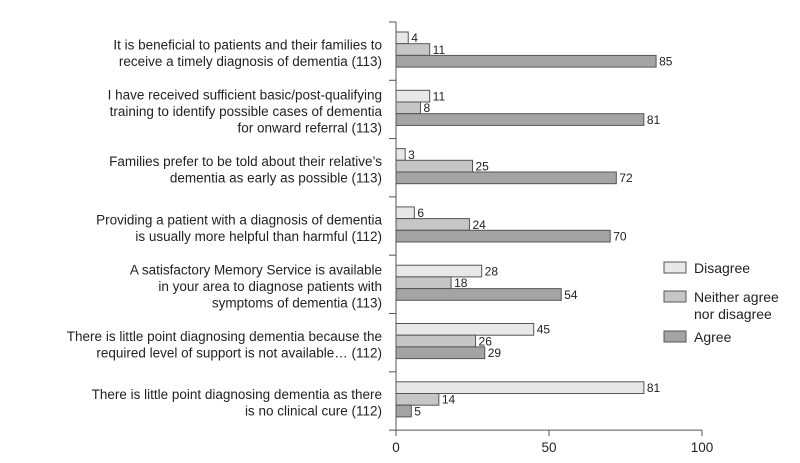 The height and width of the screenshot is (463, 800). I want to click on x-tick-label: 100, so click(702, 447).